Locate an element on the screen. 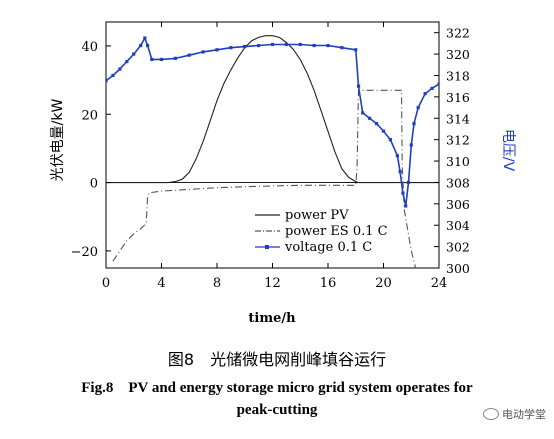  x-axis-label: time/h is located at coordinates (272, 318).